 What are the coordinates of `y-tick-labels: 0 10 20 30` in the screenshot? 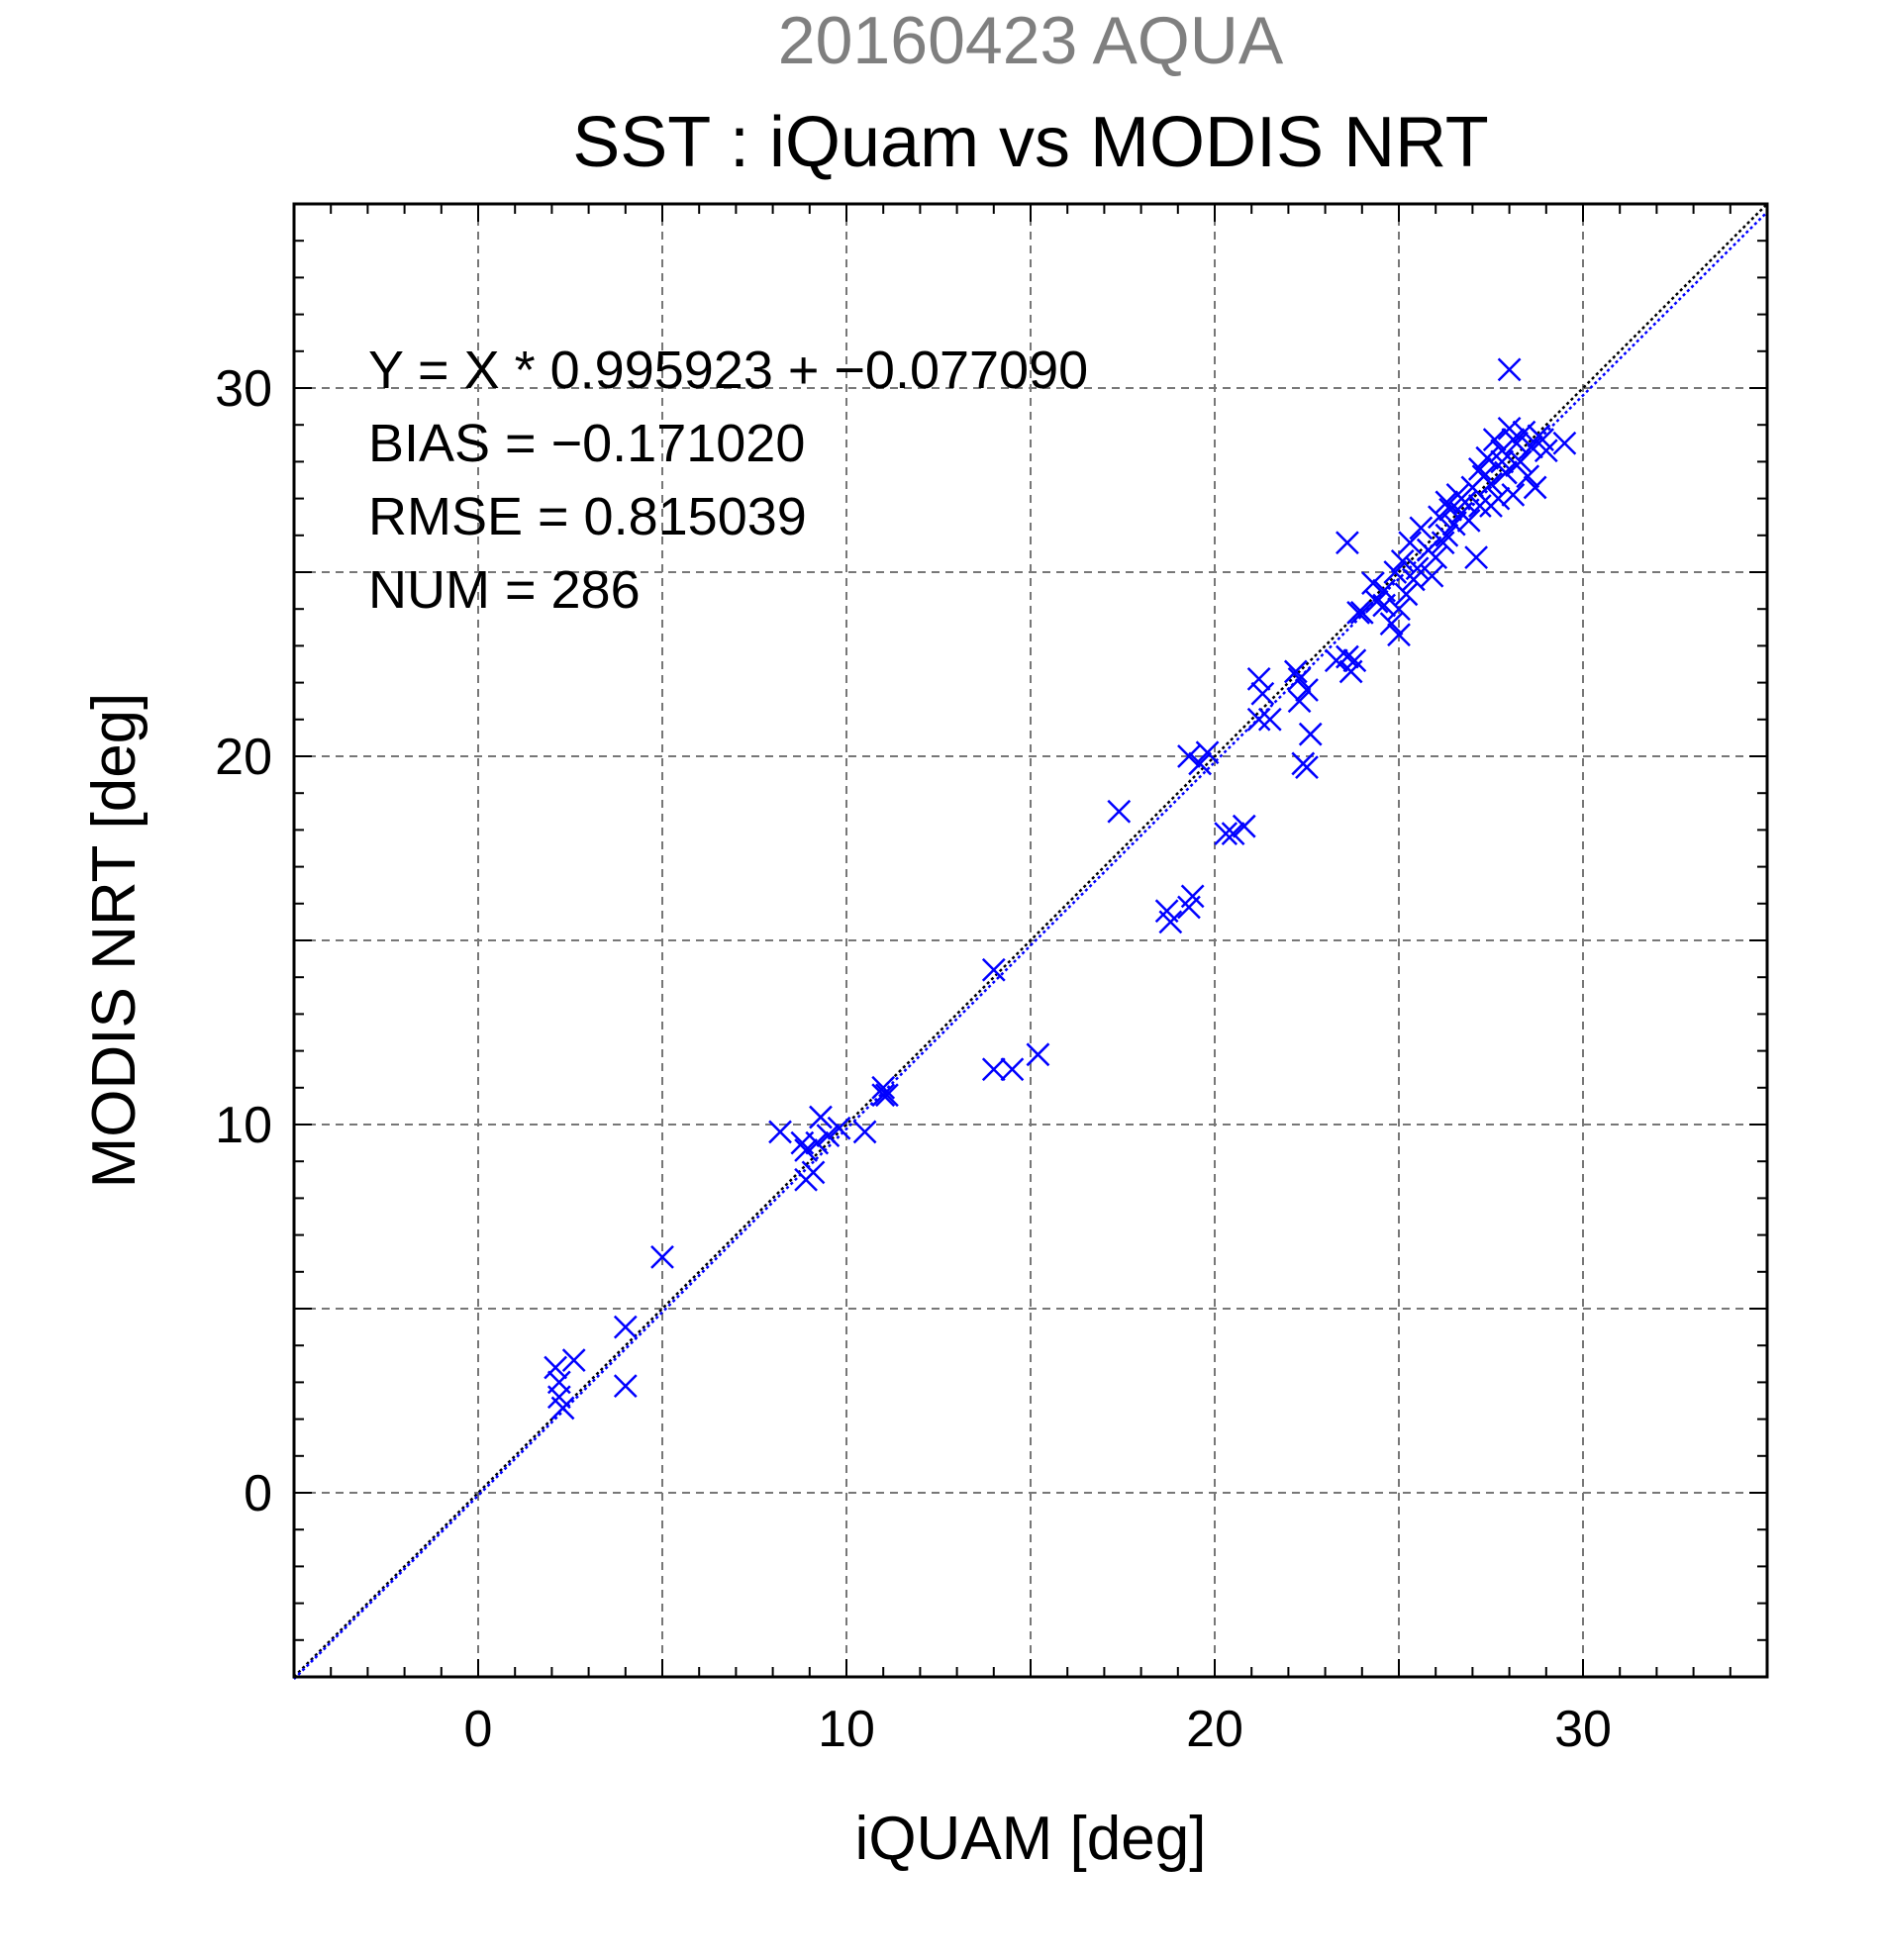 It's located at (244, 941).